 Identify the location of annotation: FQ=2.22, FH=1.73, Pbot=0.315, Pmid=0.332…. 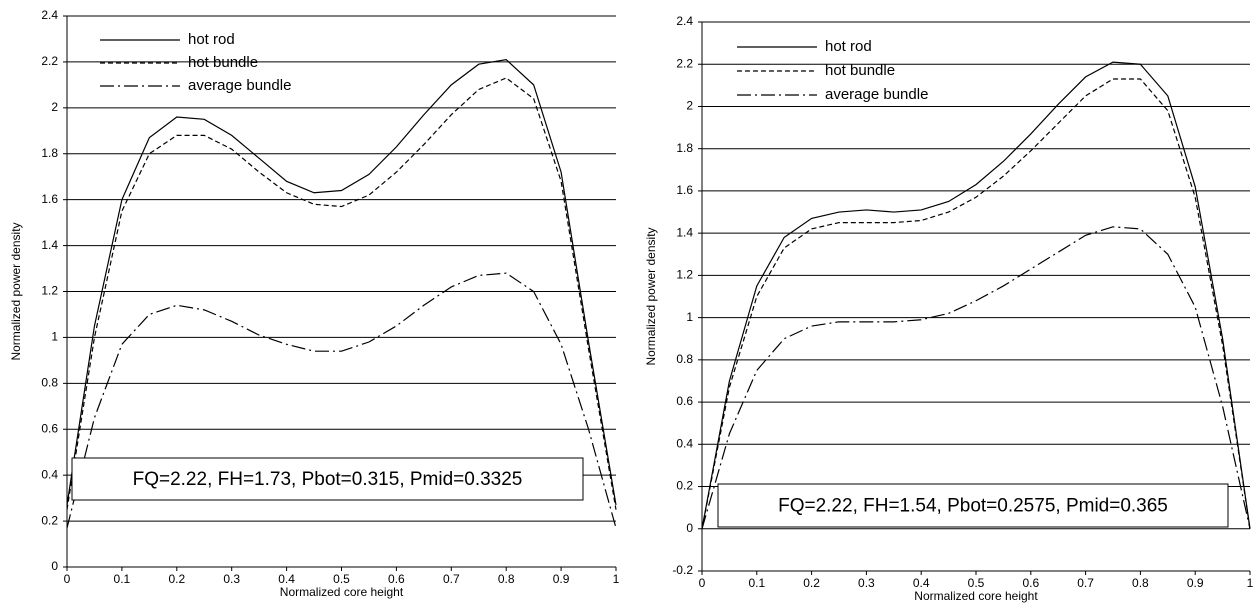
(328, 479).